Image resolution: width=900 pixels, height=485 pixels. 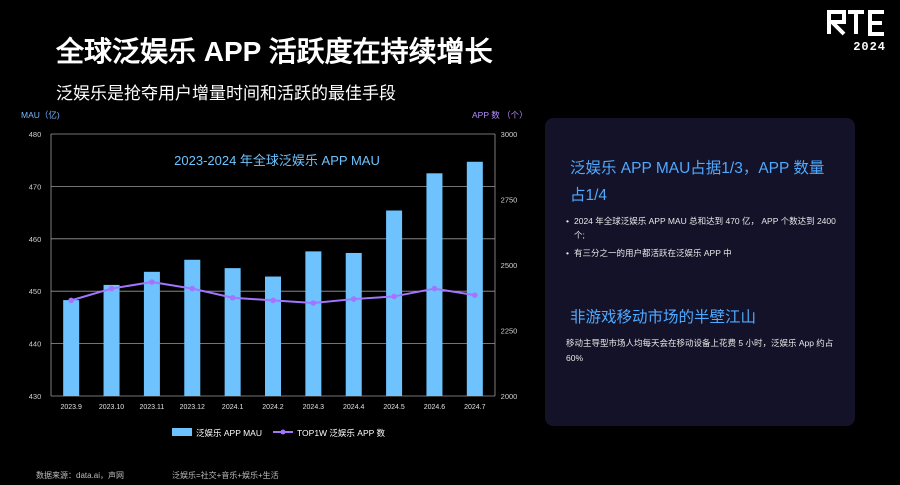 I want to click on panel-heading-share: 泛娱乐 APP MAU占据1/3，APP 数量占1/4, so click(x=697, y=182).